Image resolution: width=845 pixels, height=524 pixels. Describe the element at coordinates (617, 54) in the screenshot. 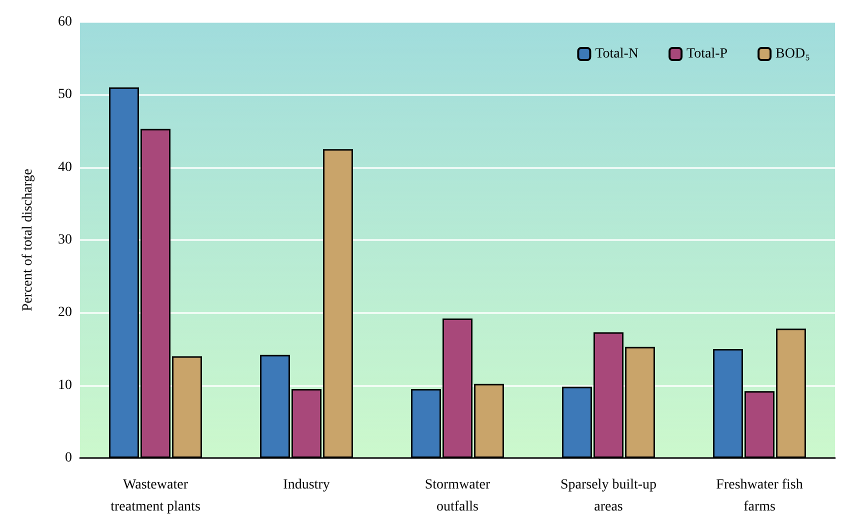

I see `legend-label: Total-N` at that location.